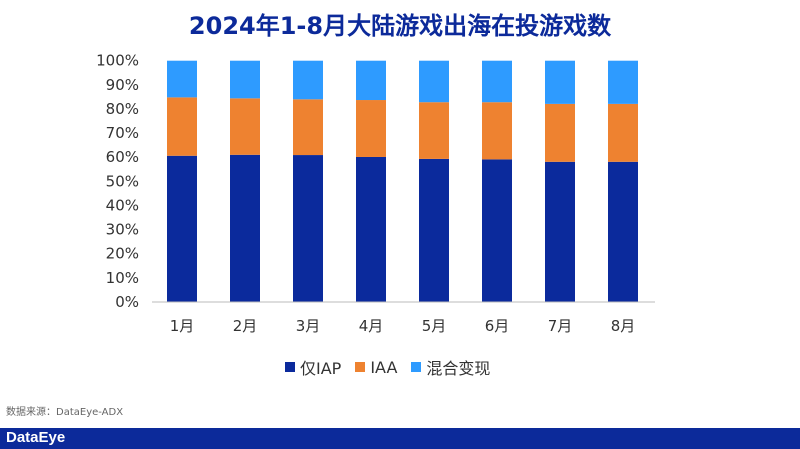 This screenshot has height=449, width=800. What do you see at coordinates (122, 85) in the screenshot?
I see `y-tick-label: 90%` at bounding box center [122, 85].